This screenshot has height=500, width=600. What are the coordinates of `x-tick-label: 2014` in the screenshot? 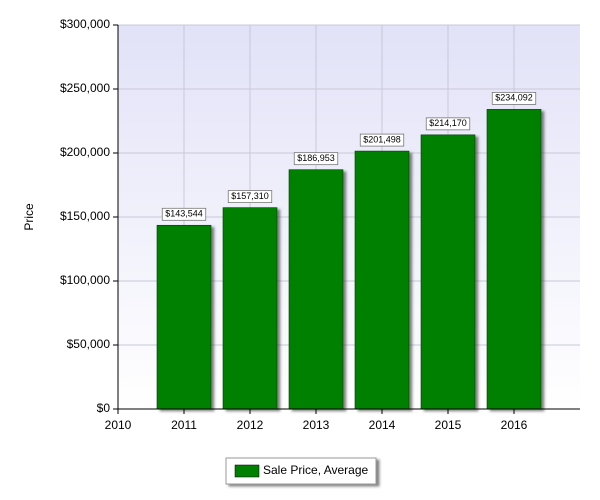 It's located at (382, 425).